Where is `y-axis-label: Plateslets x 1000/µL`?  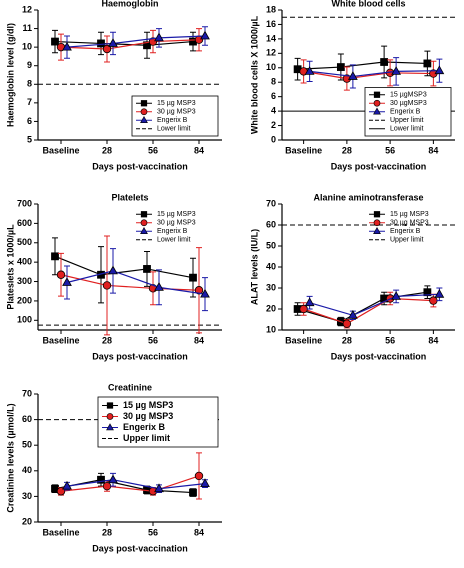
y-axis-label: Plateslets x 1000/µL is located at coordinates (10, 267).